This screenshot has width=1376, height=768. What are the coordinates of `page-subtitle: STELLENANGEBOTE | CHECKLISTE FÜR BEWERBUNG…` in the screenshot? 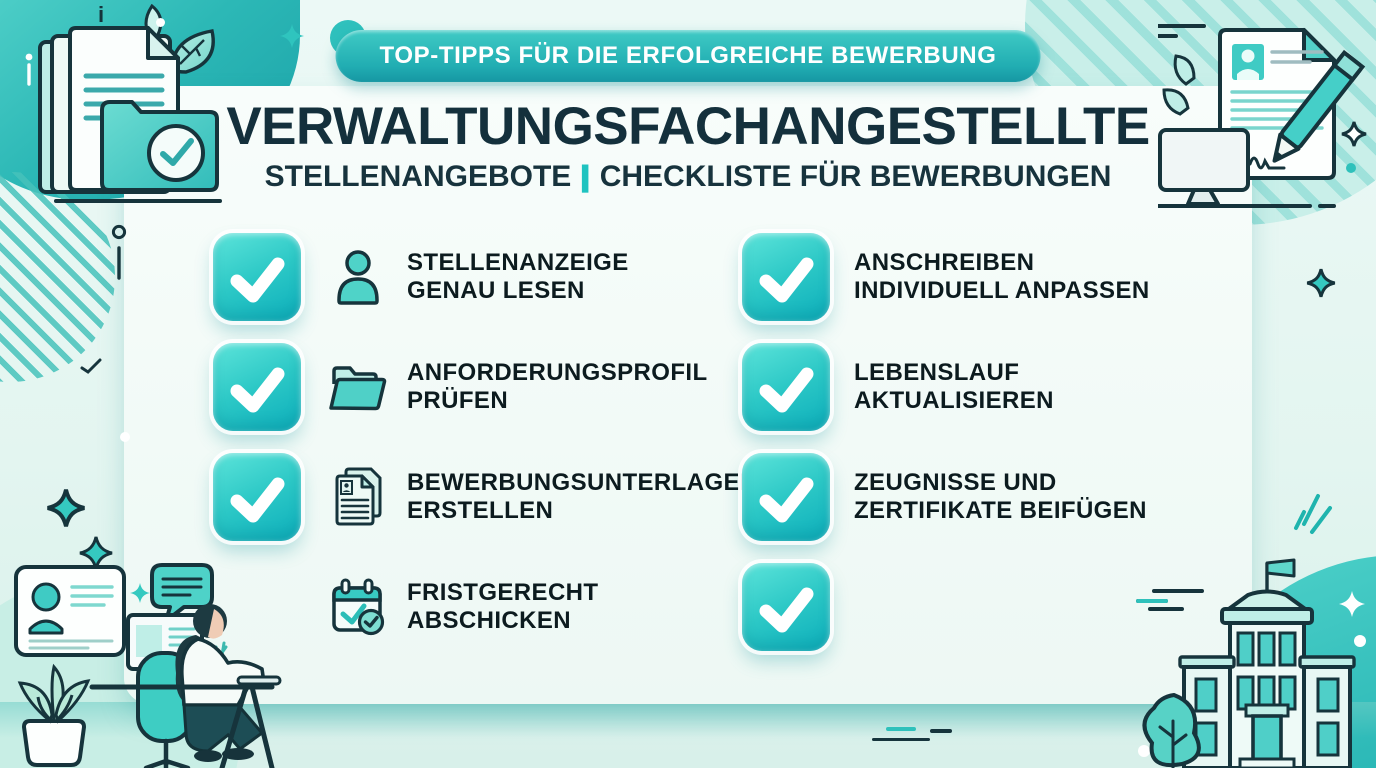 It's located at (688, 177).